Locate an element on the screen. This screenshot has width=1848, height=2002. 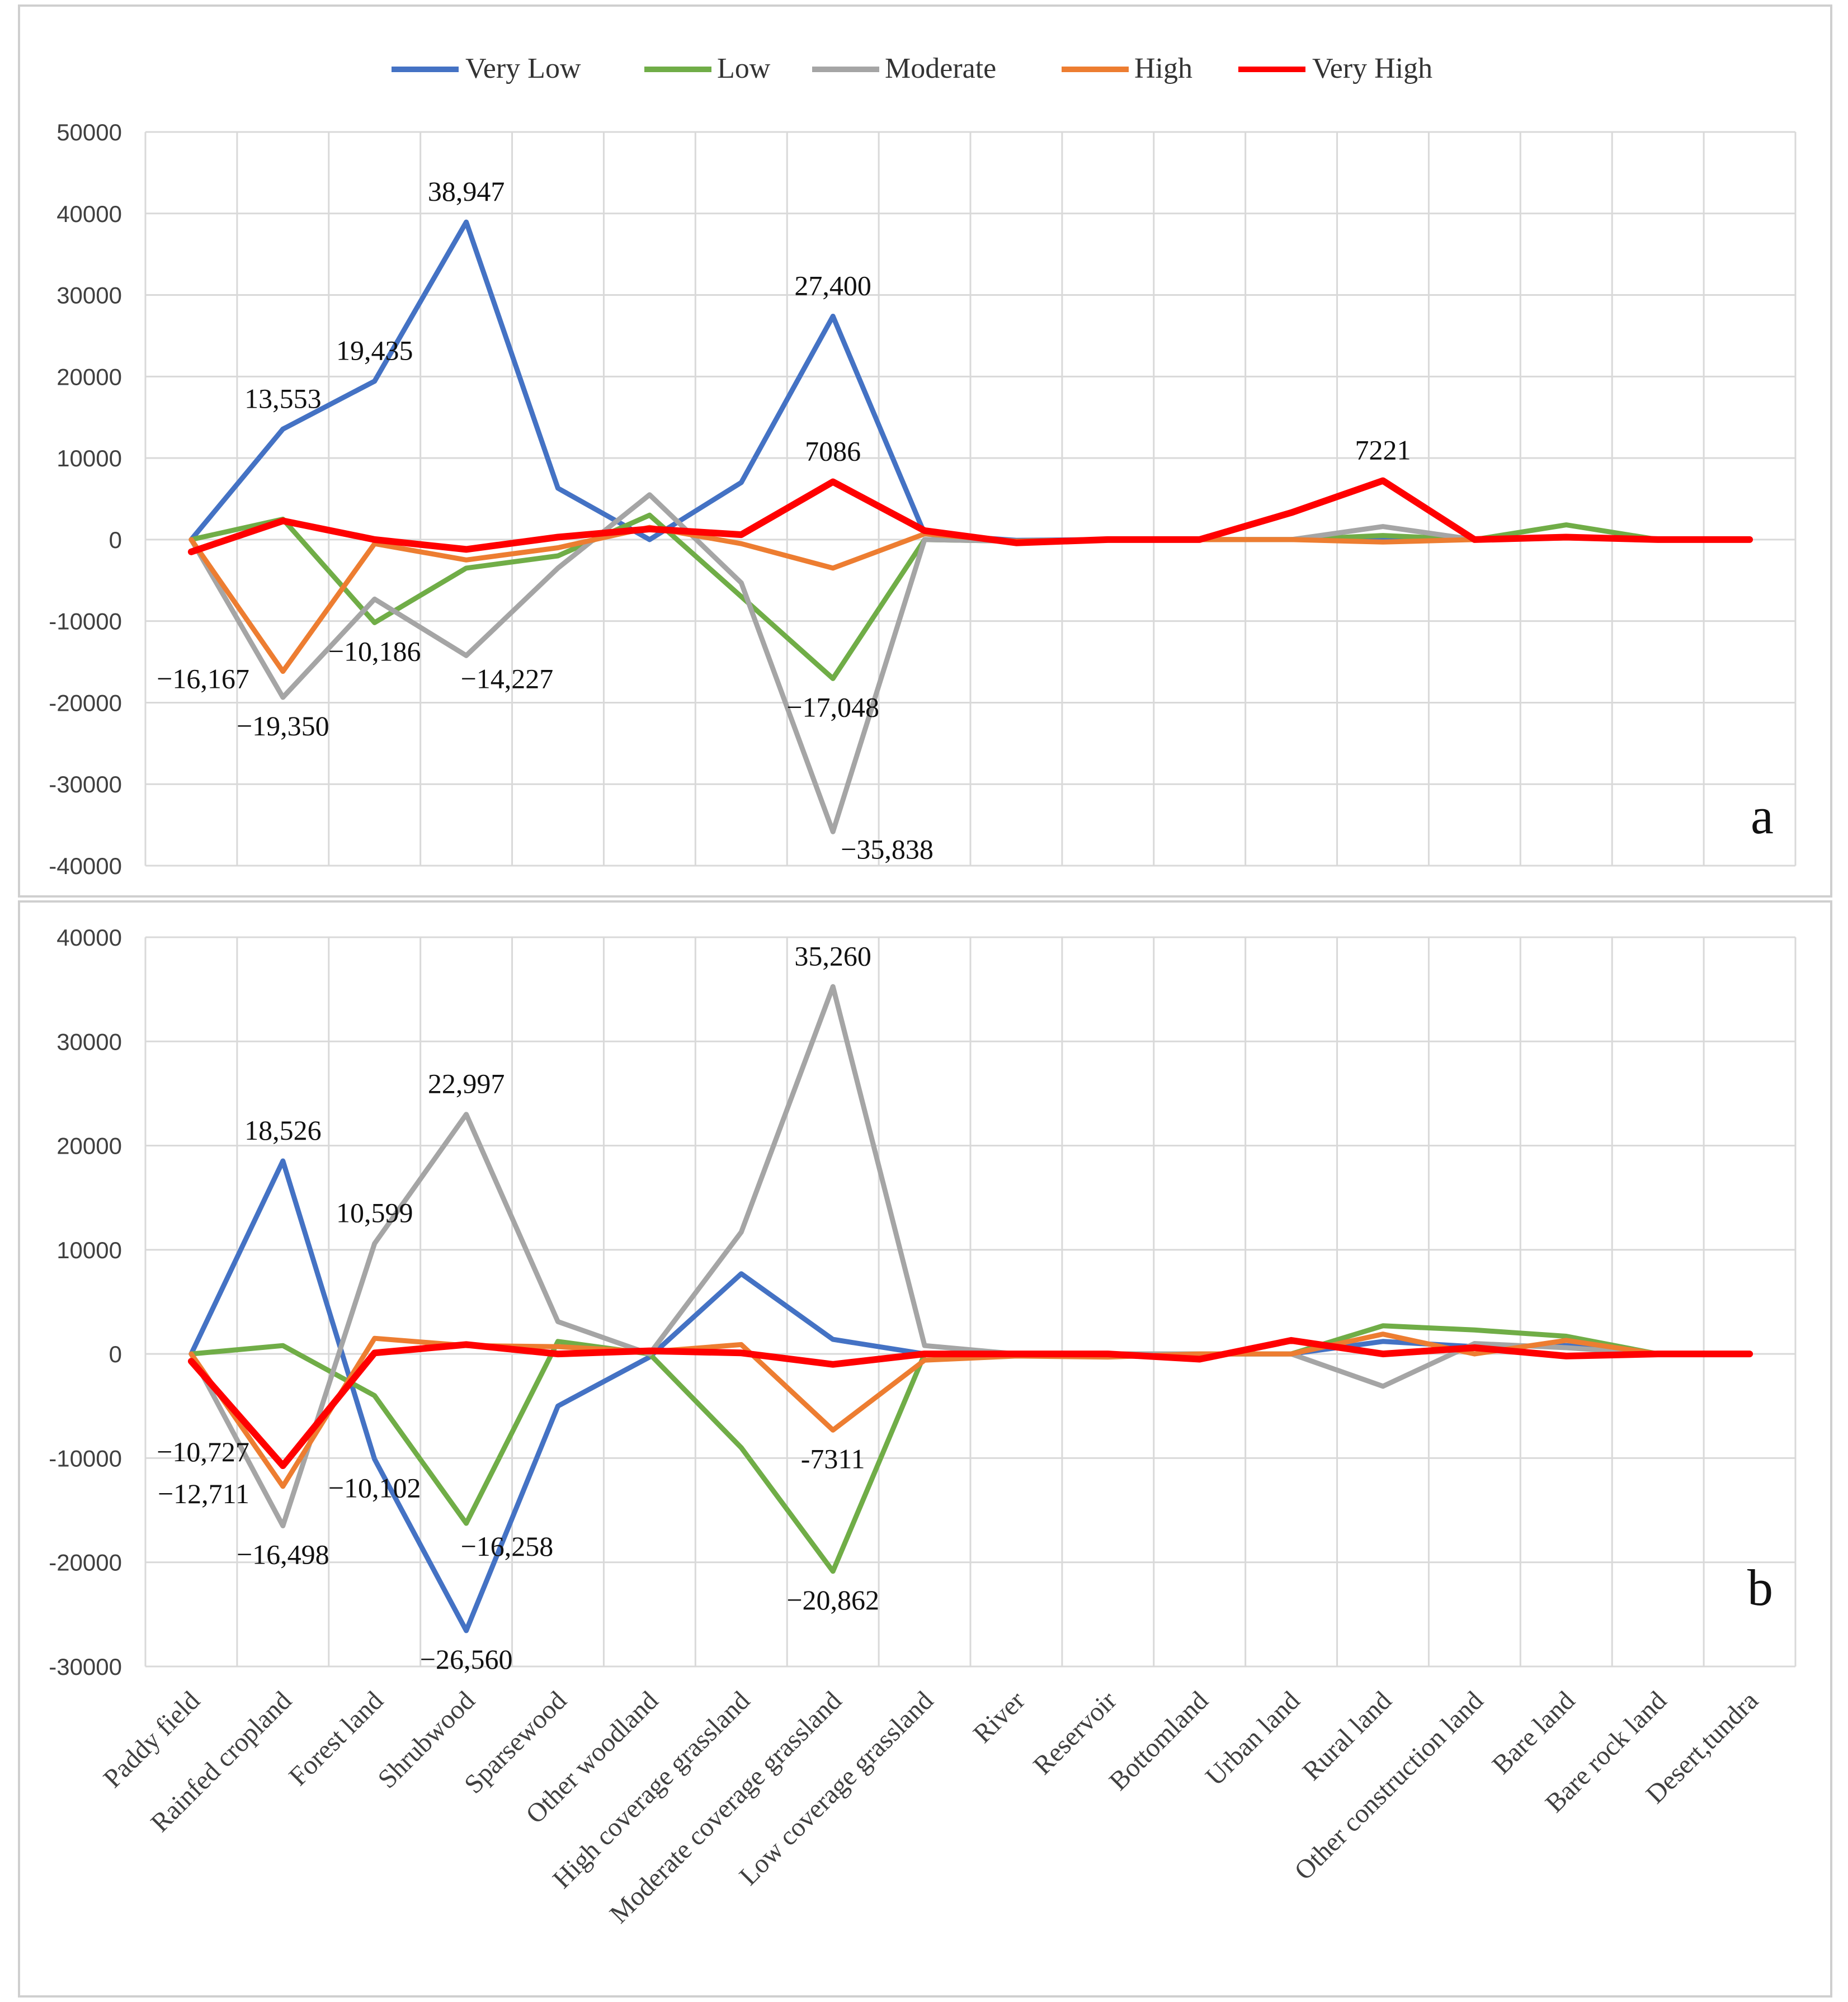
data-label: 22,997 is located at coordinates (466, 1083).